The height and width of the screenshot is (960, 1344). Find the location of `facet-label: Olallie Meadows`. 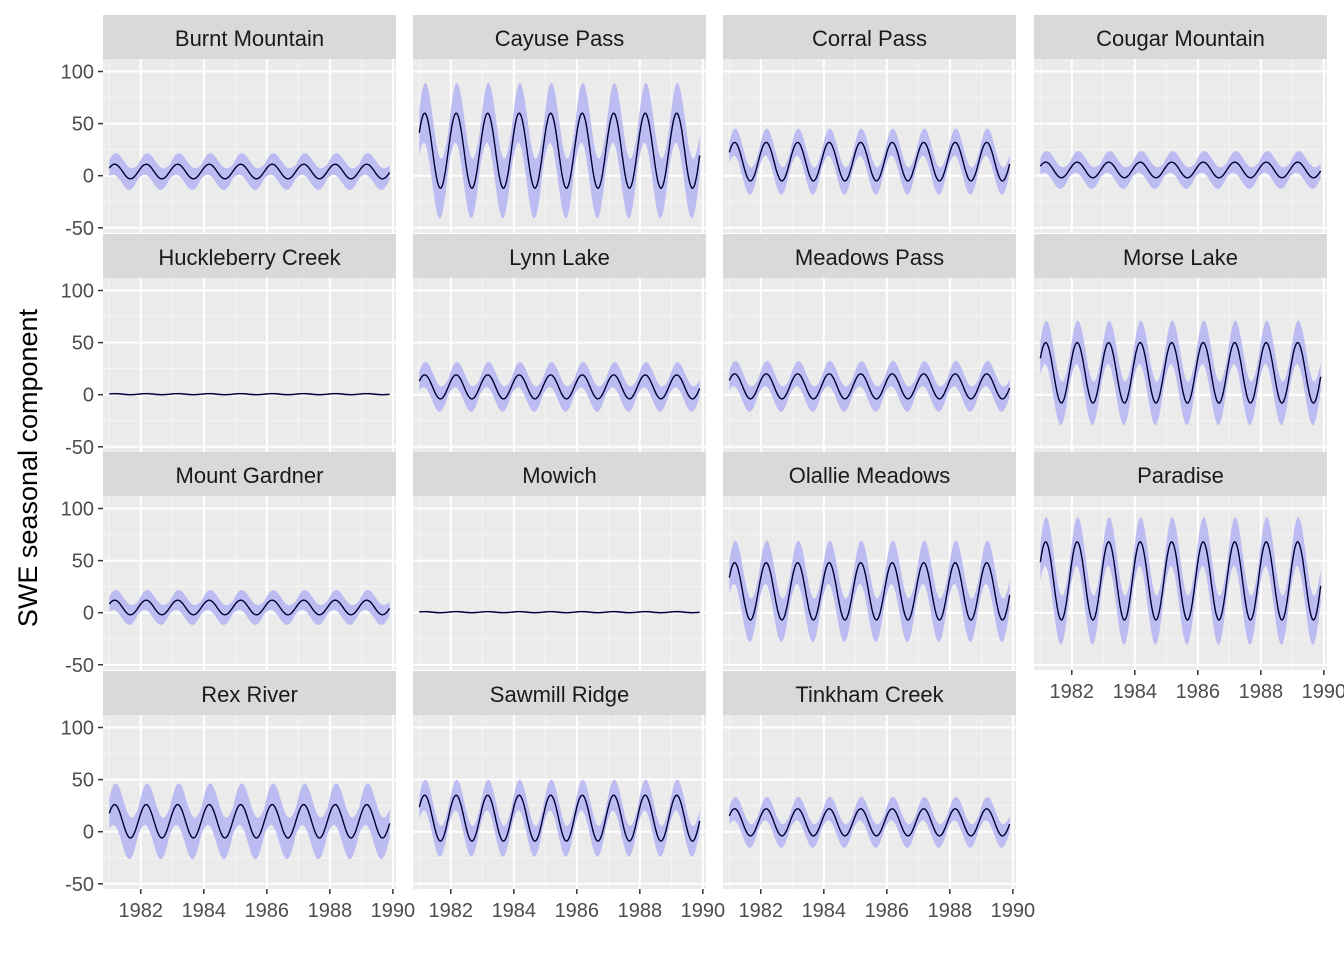

facet-label: Olallie Meadows is located at coordinates (869, 475).